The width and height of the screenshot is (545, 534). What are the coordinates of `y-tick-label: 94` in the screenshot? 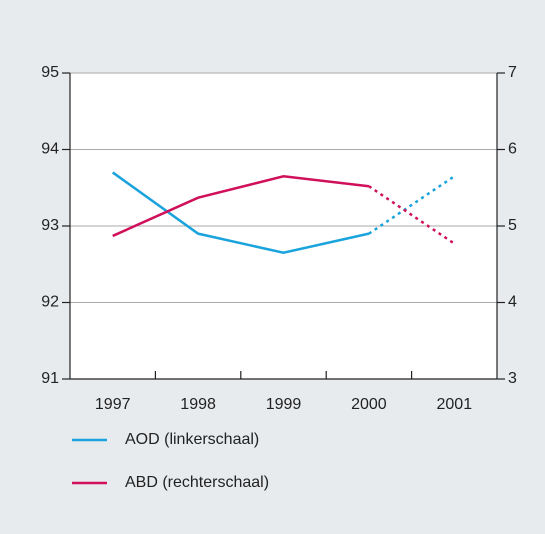 It's located at (50, 149).